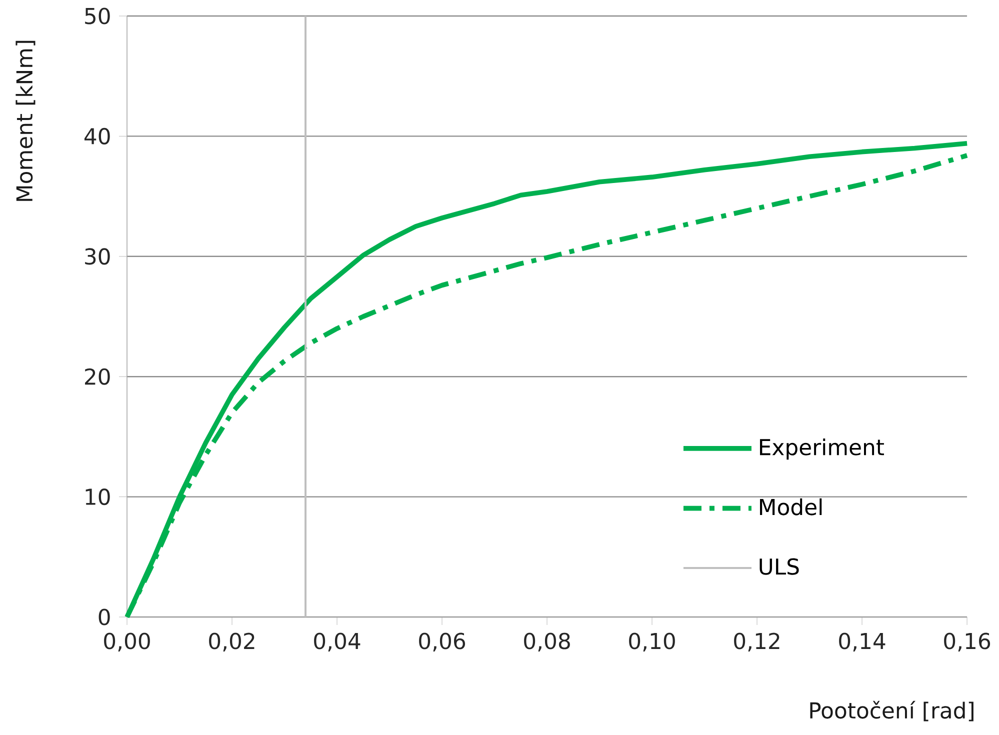 The image size is (999, 735). I want to click on x-tick-label: 0,02, so click(231, 642).